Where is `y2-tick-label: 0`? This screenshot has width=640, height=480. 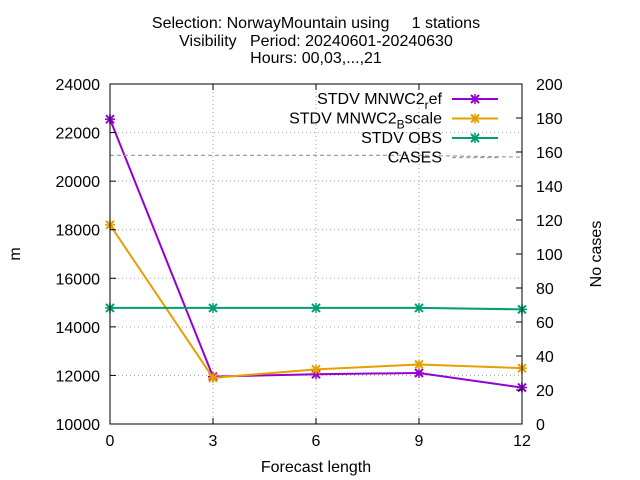 y2-tick-label: 0 is located at coordinates (540, 425).